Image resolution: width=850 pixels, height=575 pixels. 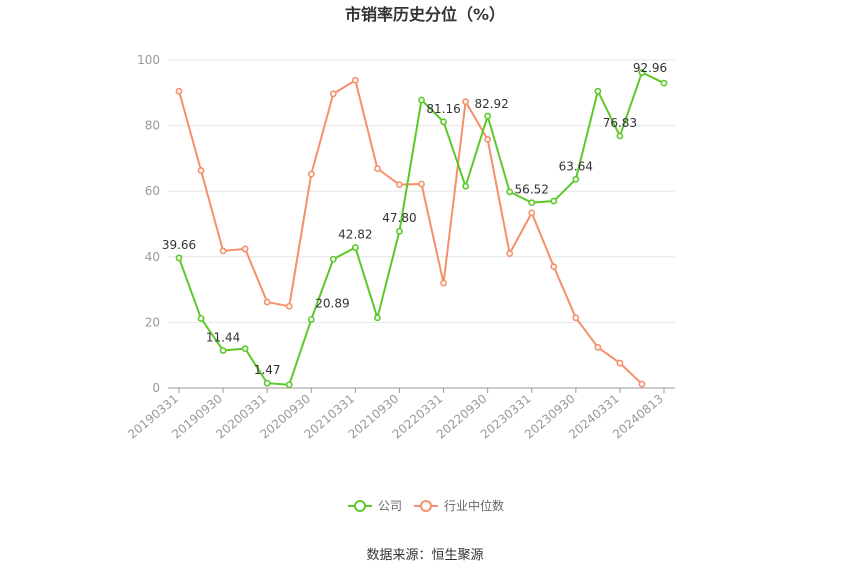 What do you see at coordinates (179, 245) in the screenshot?
I see `data-label: 39.66` at bounding box center [179, 245].